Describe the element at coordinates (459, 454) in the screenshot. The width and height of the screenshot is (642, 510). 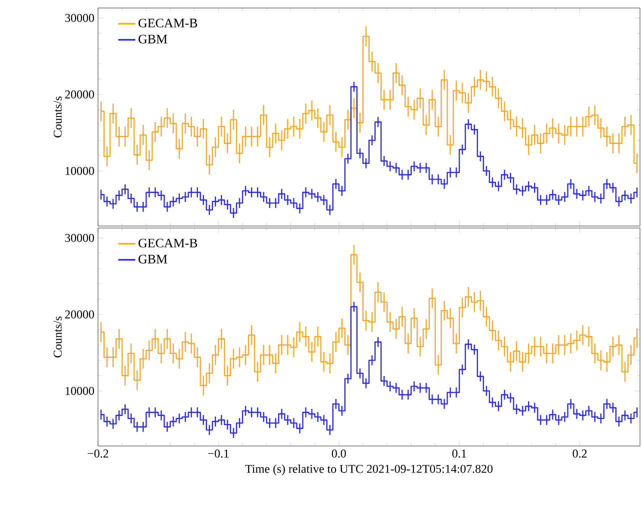
I see `x-tick-label: 0.1` at that location.